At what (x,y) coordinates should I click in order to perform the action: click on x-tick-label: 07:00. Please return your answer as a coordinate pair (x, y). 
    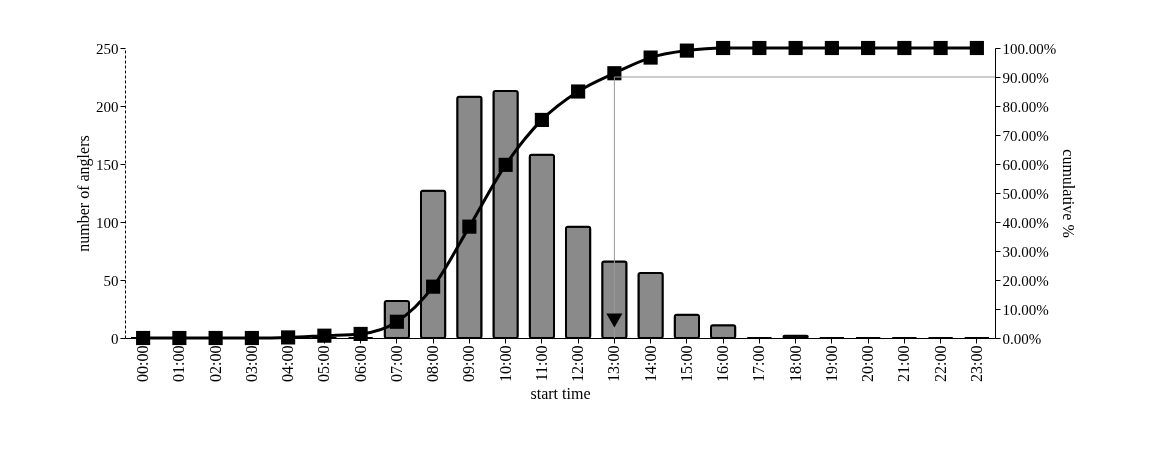
    Looking at the image, I should click on (396, 363).